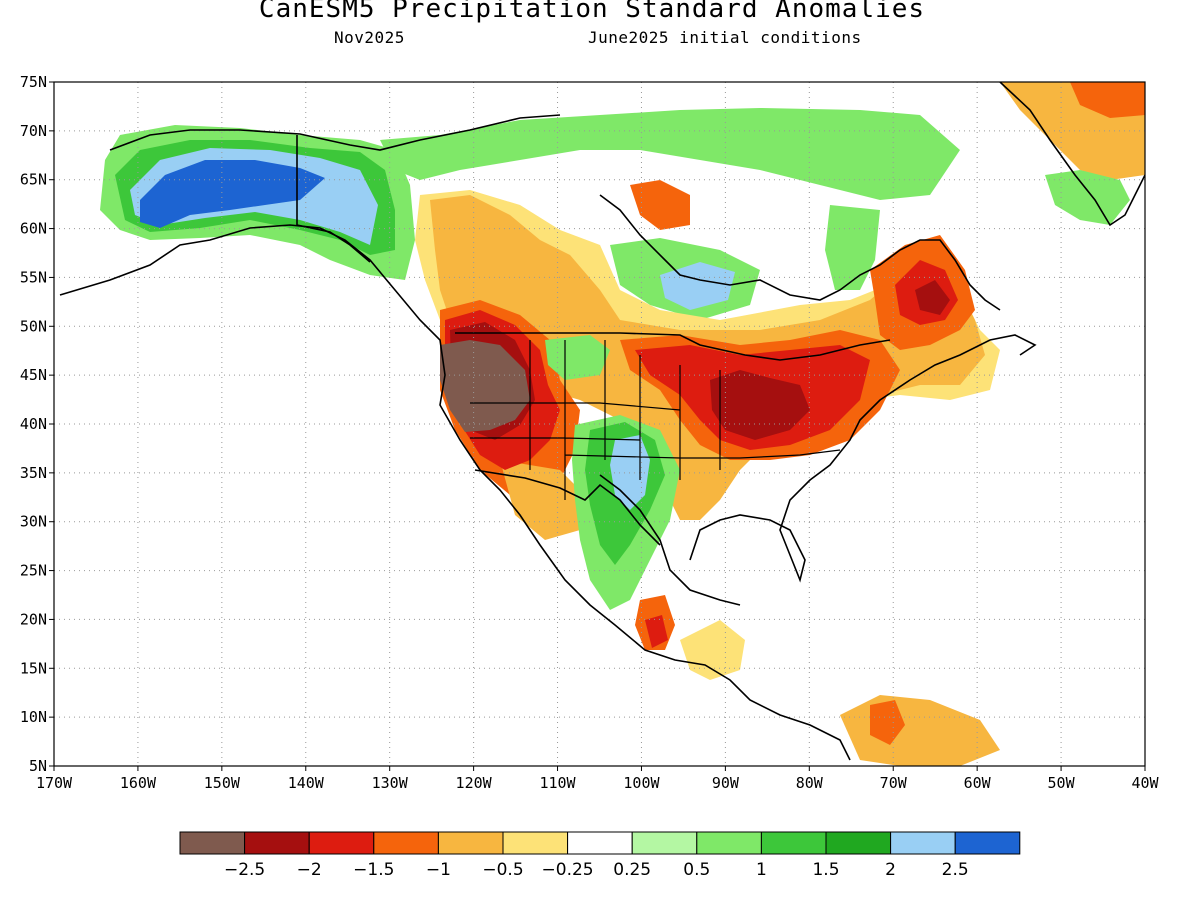  What do you see at coordinates (485, 386) in the screenshot?
I see `anomaly-west-brown` at bounding box center [485, 386].